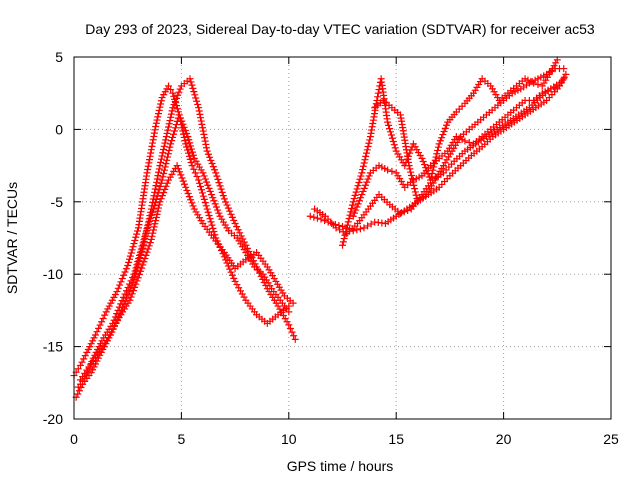 This screenshot has width=640, height=480. I want to click on x-tick-label: 0, so click(74, 439).